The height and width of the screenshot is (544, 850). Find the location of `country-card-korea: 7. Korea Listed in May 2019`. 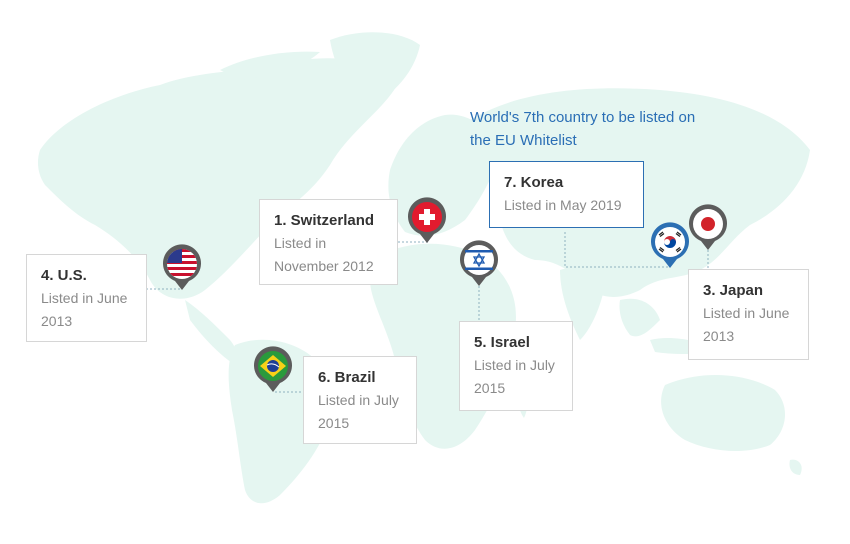

country-card-korea: 7. Korea Listed in May 2019 is located at coordinates (566, 194).